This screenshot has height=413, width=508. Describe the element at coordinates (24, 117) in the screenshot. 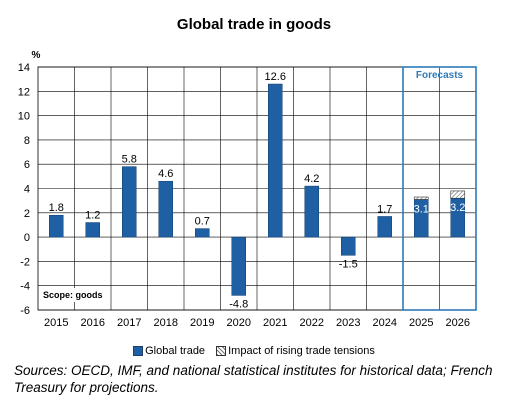

I see `y-tick-label: 10` at that location.